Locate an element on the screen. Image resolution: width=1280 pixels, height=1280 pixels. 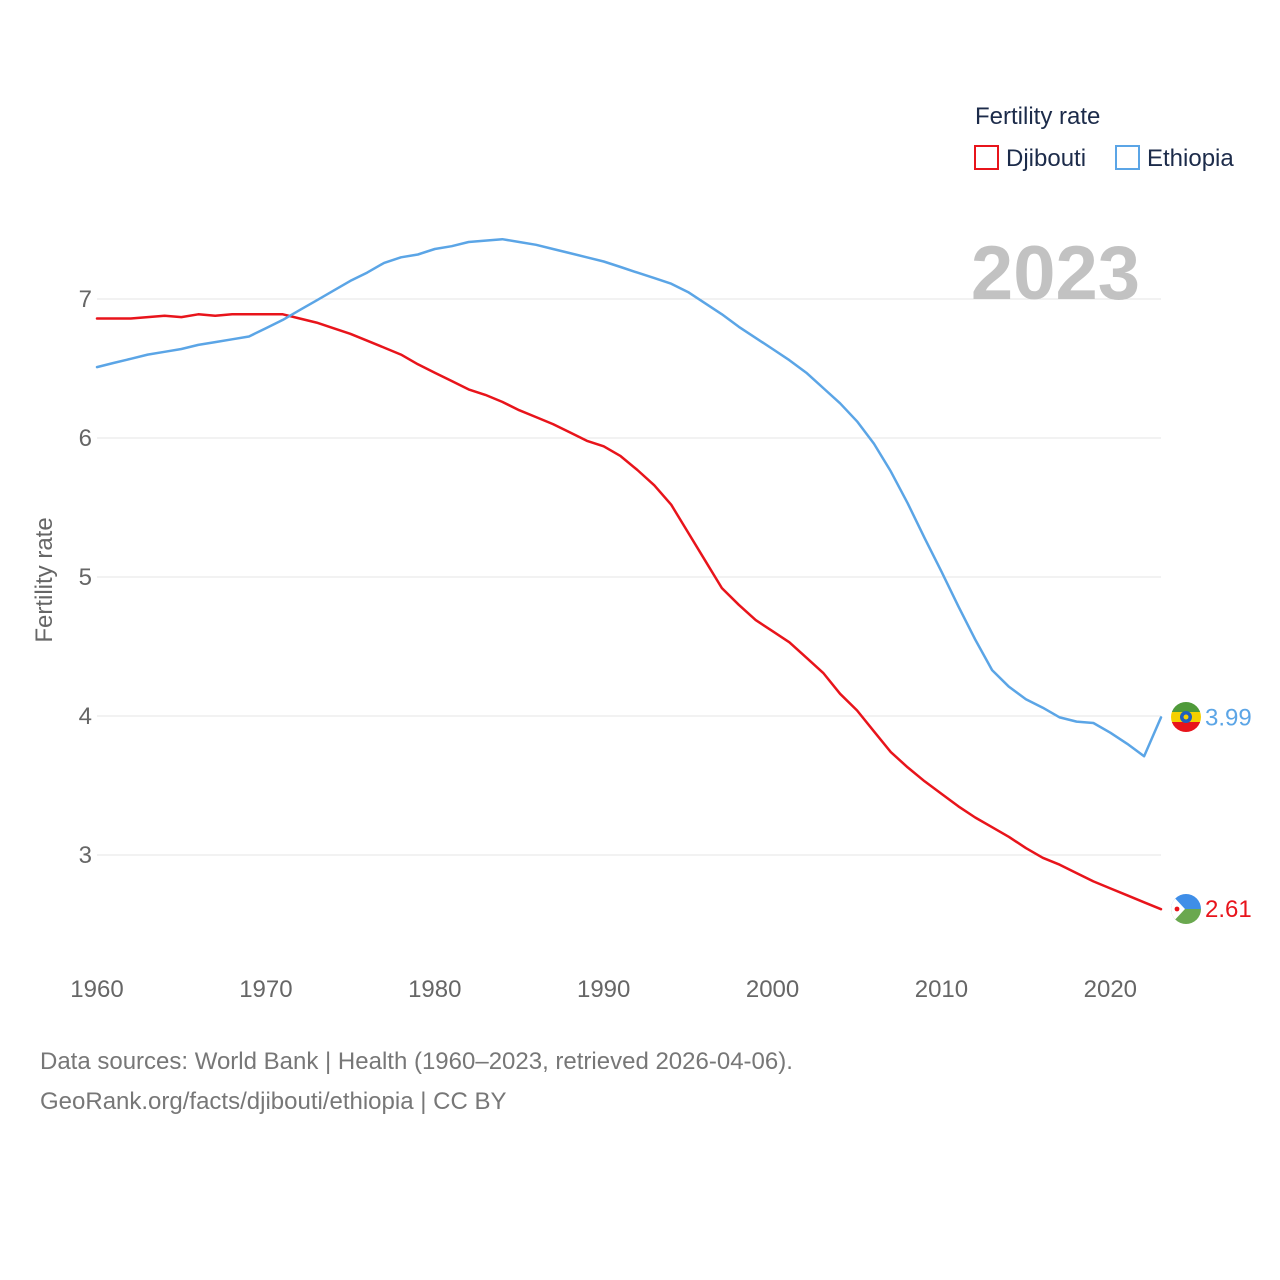
end-label-djibouti: 2.61 is located at coordinates (1228, 909).